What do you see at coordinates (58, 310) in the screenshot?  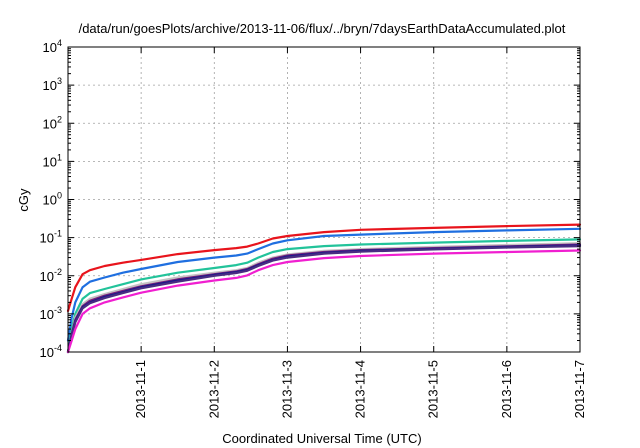 I see `y-tick-exponent: -3` at bounding box center [58, 310].